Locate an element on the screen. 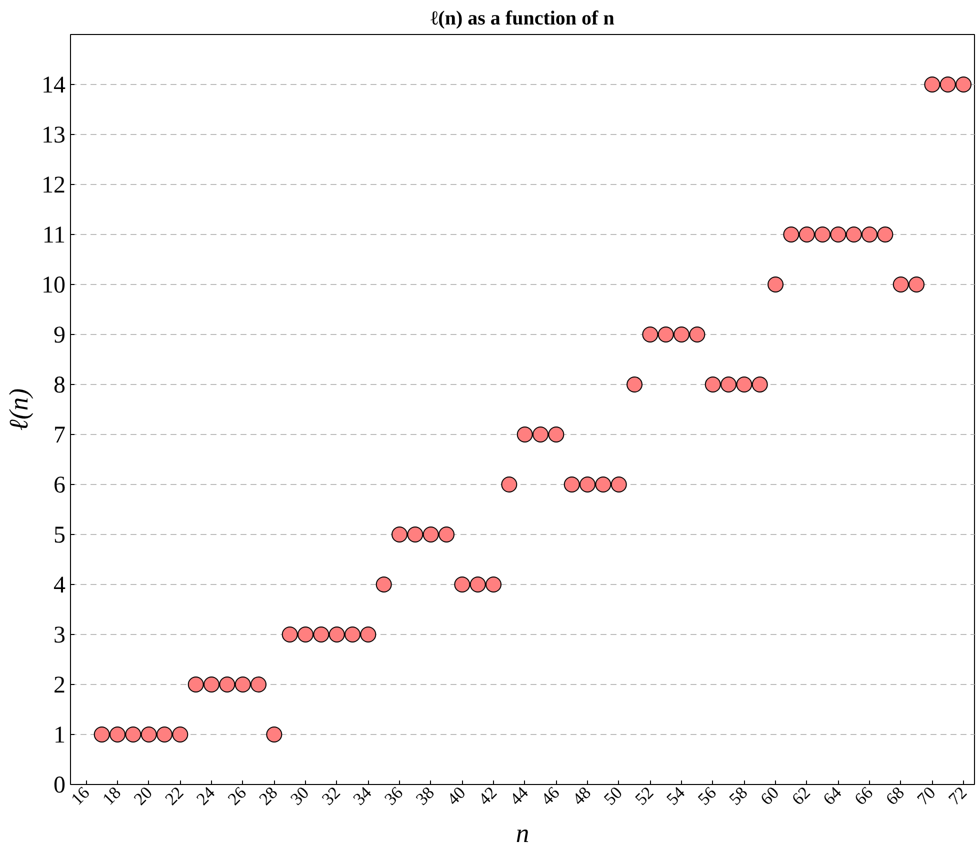 Image resolution: width=976 pixels, height=851 pixels. y-tick-label: 11 is located at coordinates (54, 235).